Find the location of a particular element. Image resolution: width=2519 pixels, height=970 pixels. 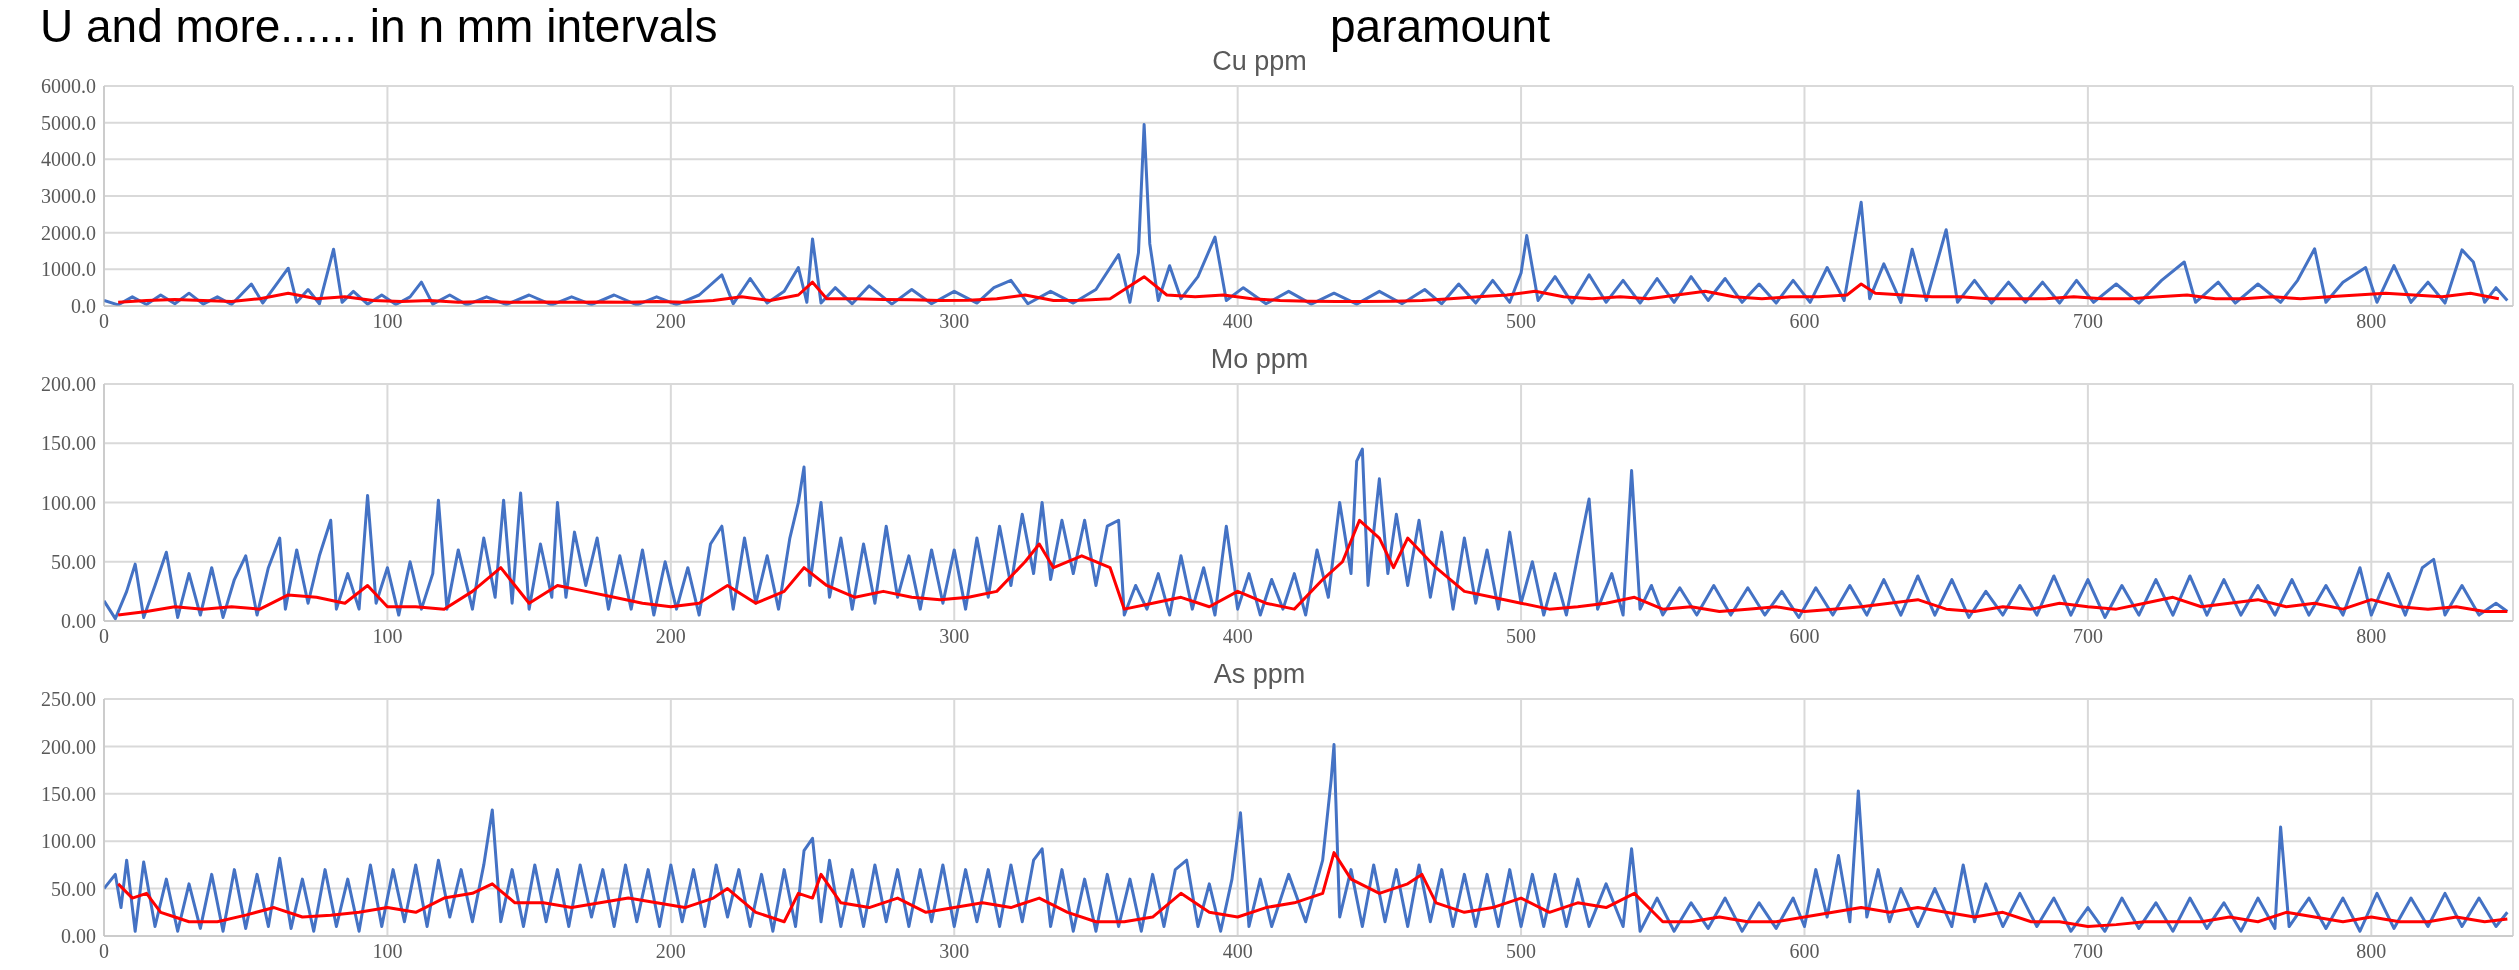

y-tick-label: 4000.0 is located at coordinates (68, 159).